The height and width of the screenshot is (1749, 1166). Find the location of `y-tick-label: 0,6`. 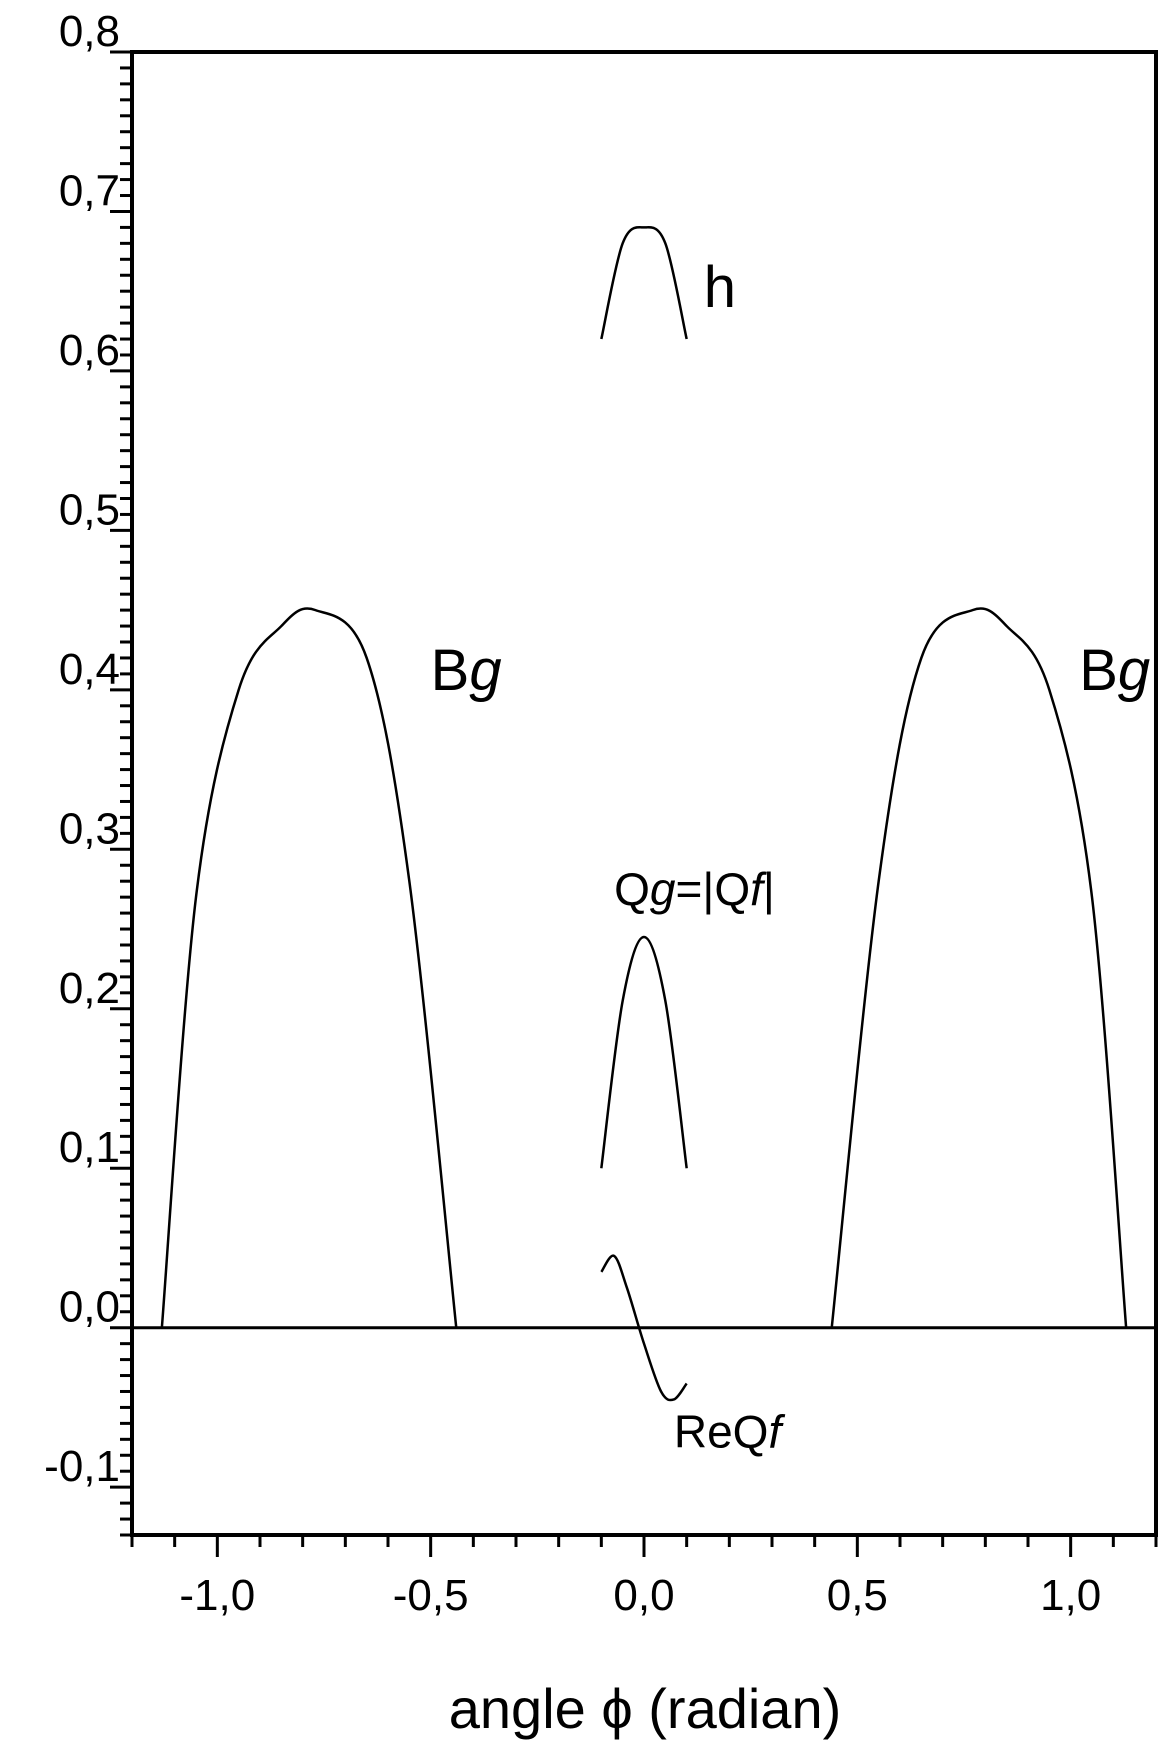

y-tick-label: 0,6 is located at coordinates (89, 350).